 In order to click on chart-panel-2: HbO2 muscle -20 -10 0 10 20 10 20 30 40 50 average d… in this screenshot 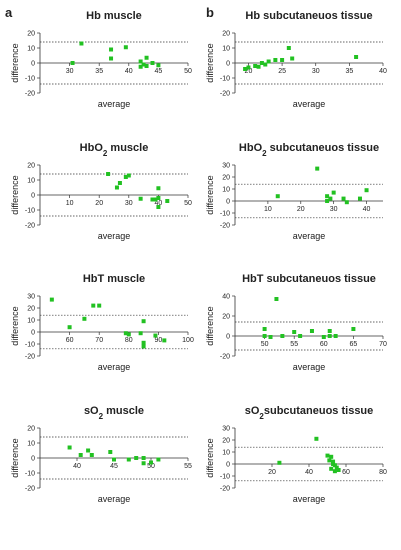, I will do `click(101, 191)`.